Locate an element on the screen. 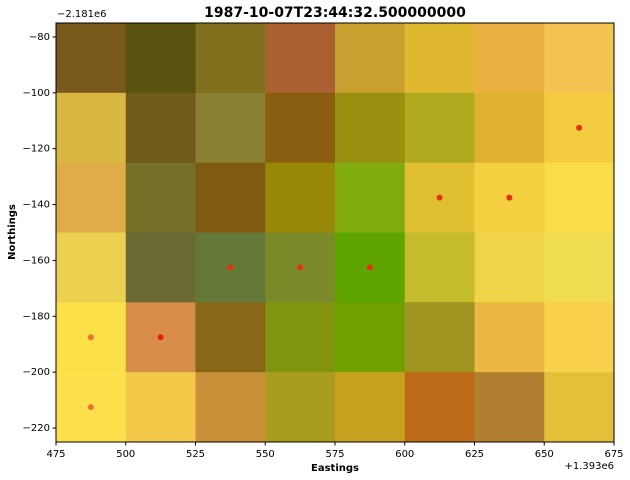 The image size is (630, 480). x-tick-label: 650 is located at coordinates (544, 454).